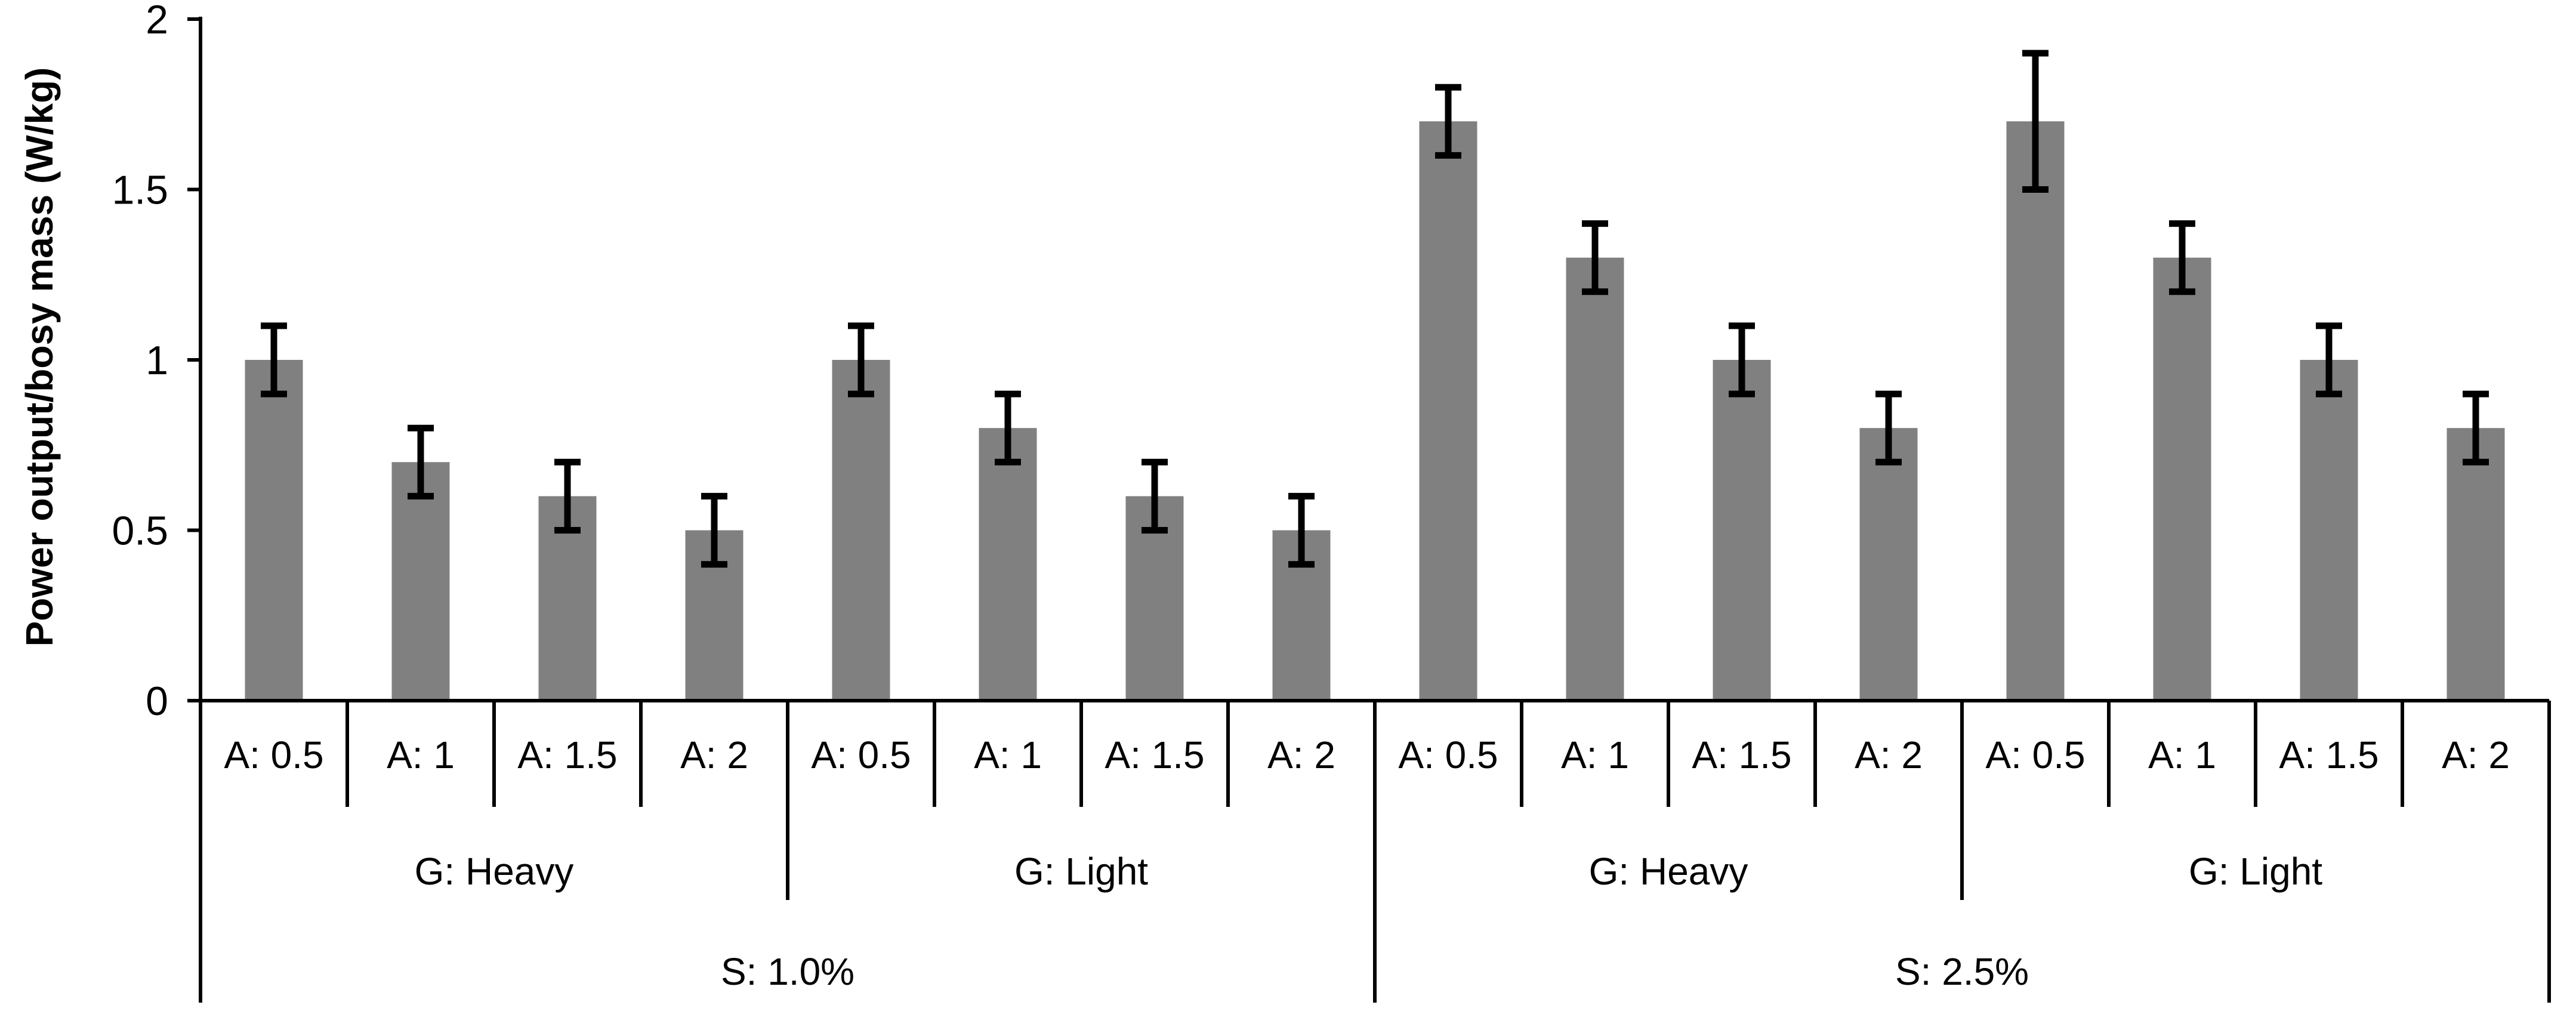  I want to click on y-tick-label: 0.5, so click(140, 531).